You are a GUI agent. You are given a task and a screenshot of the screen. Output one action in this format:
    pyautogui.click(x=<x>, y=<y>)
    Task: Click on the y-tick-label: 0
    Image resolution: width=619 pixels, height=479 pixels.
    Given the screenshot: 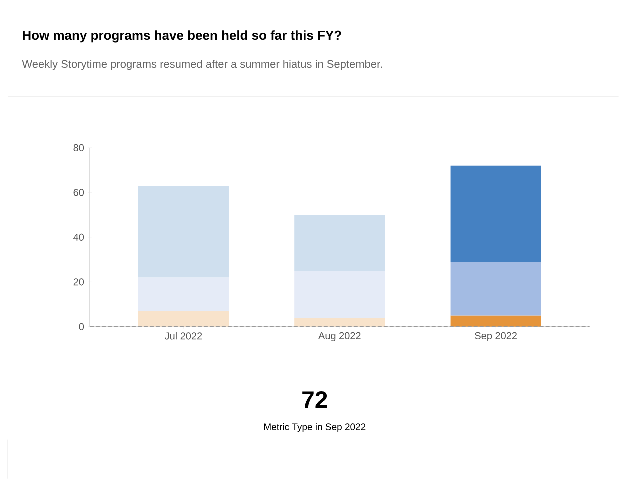 What is the action you would take?
    pyautogui.click(x=81, y=326)
    